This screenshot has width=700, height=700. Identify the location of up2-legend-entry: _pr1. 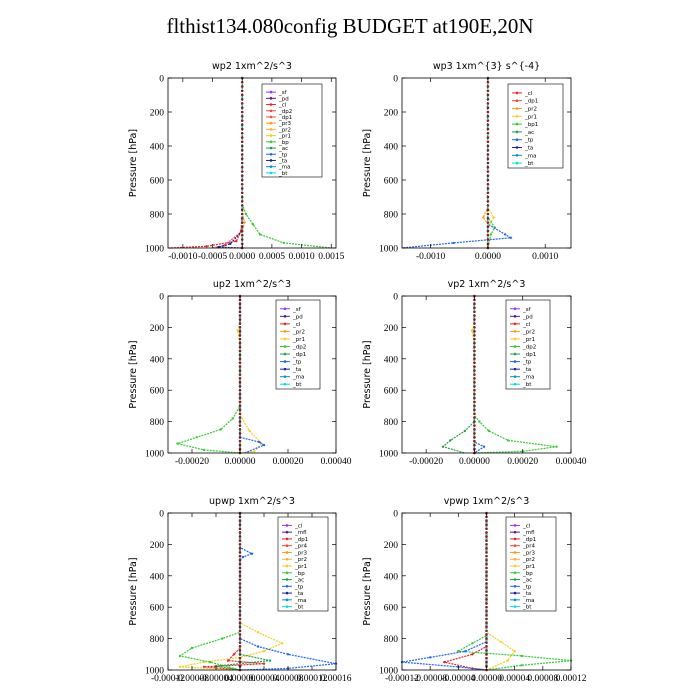
(298, 340).